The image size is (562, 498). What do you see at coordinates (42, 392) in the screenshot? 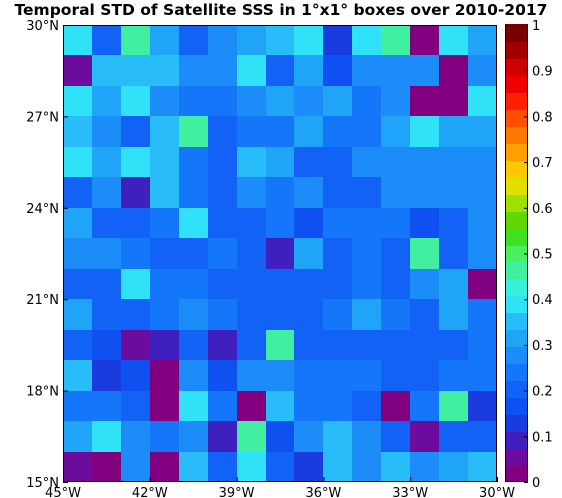
I see `y-tick-label: 18°N` at bounding box center [42, 392].